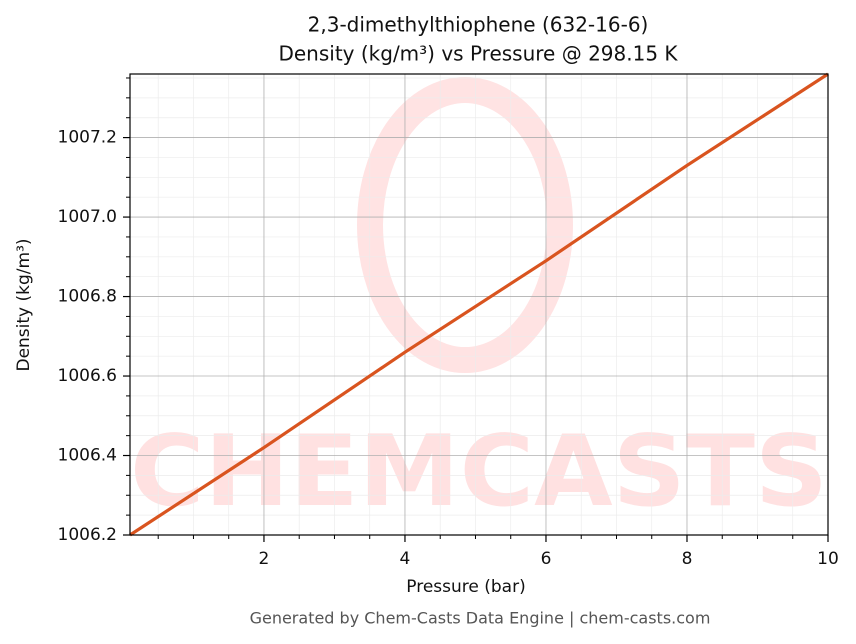 The image size is (856, 644). What do you see at coordinates (828, 559) in the screenshot?
I see `x-tick-label: 10` at bounding box center [828, 559].